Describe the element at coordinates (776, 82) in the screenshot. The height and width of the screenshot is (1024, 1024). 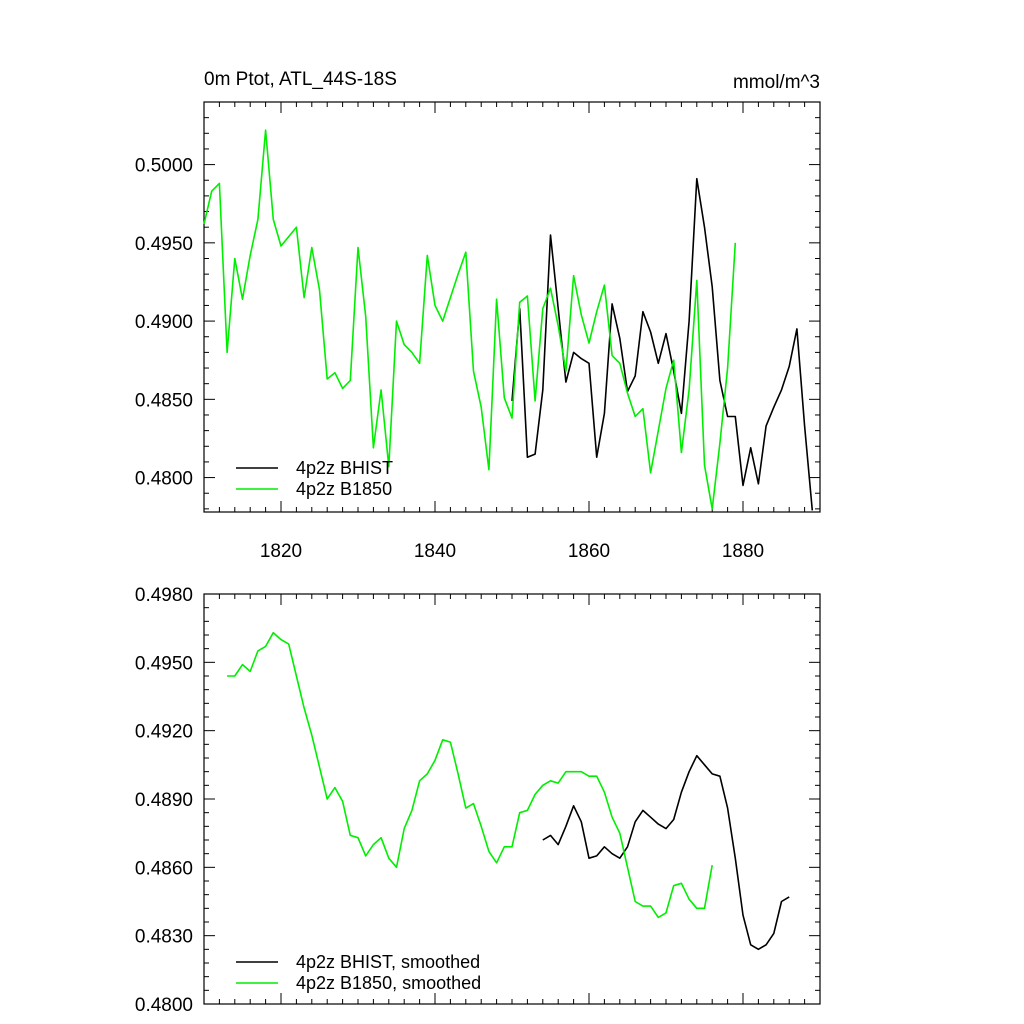
I see `units-label: mmol/m^3` at that location.